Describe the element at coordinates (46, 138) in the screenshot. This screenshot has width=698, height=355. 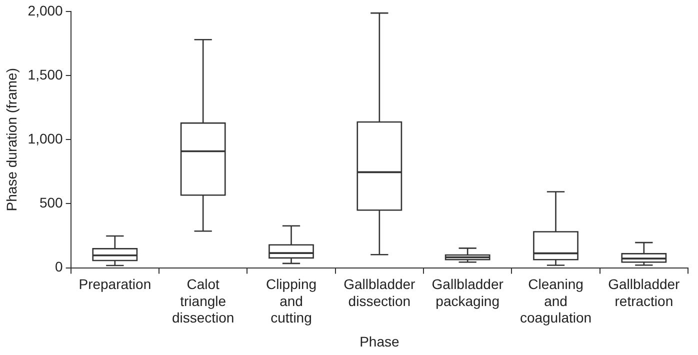
I see `y-tick-label: 1,000` at that location.